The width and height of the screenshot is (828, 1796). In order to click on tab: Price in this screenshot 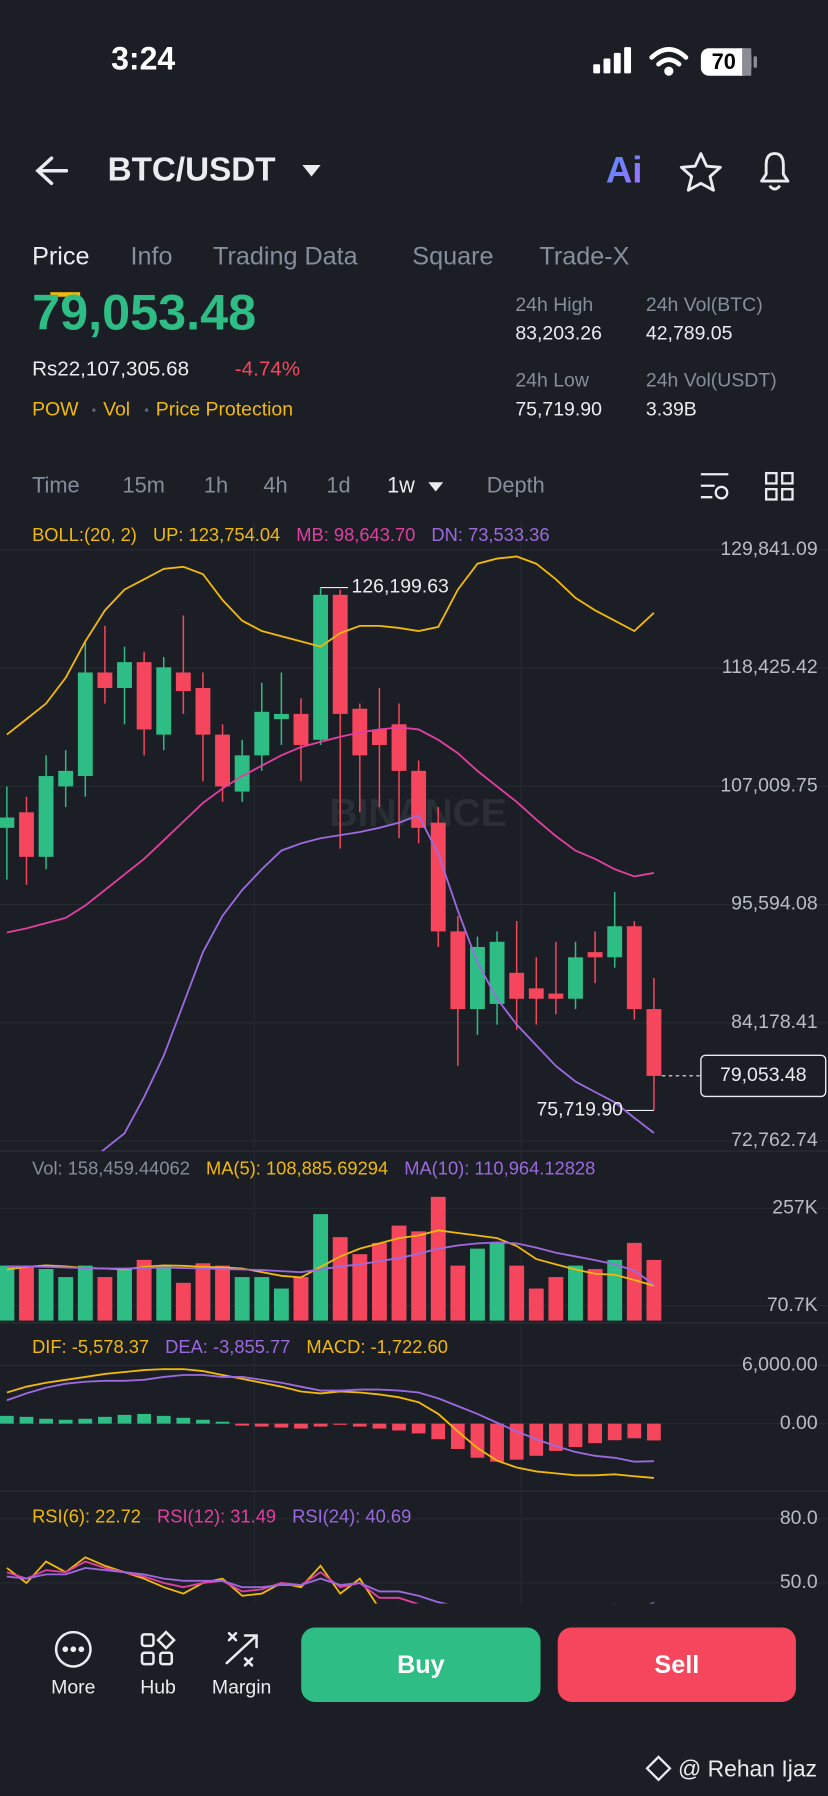, I will do `click(60, 256)`.